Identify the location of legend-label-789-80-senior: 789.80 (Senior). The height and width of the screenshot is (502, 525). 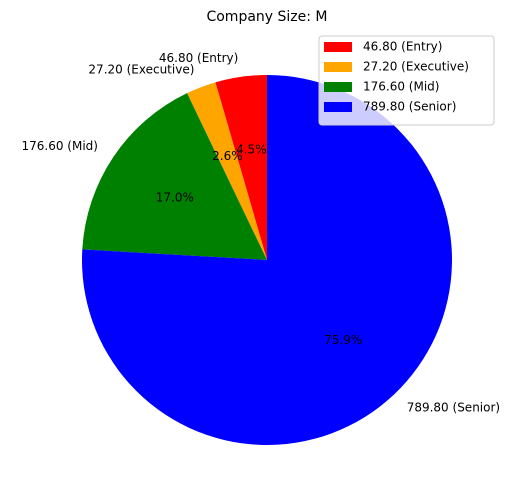
(409, 107).